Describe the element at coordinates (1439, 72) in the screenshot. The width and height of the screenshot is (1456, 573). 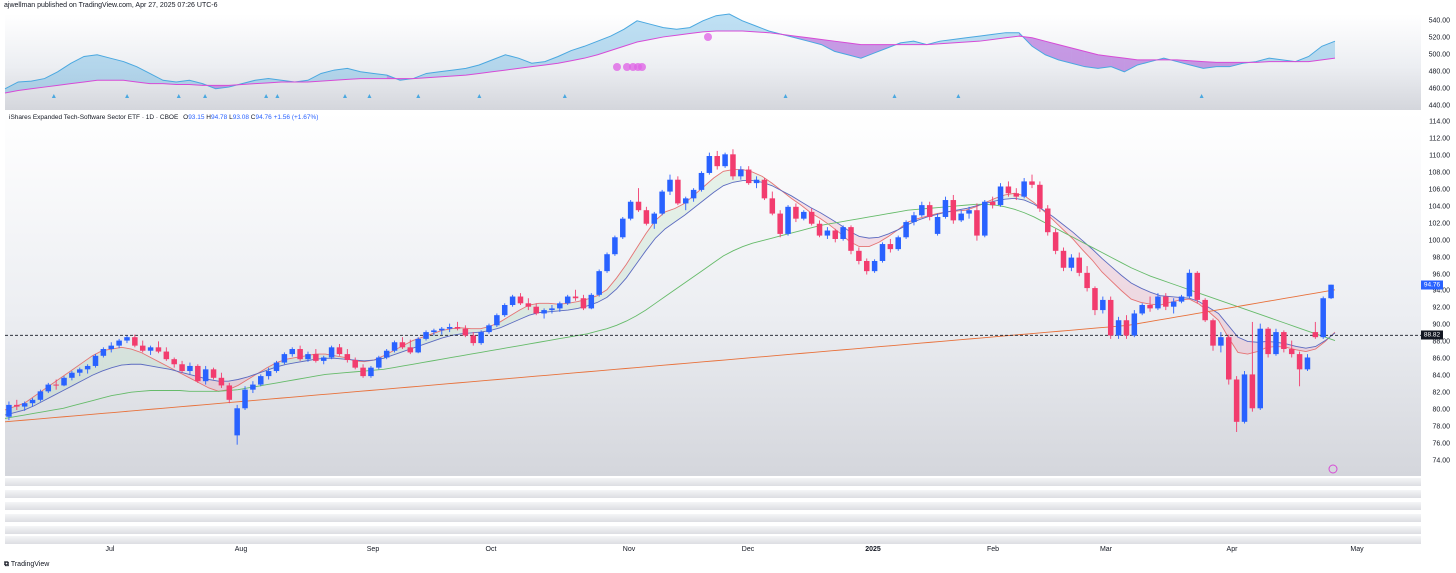
I see `oscillator-tick-label: 480.00` at that location.